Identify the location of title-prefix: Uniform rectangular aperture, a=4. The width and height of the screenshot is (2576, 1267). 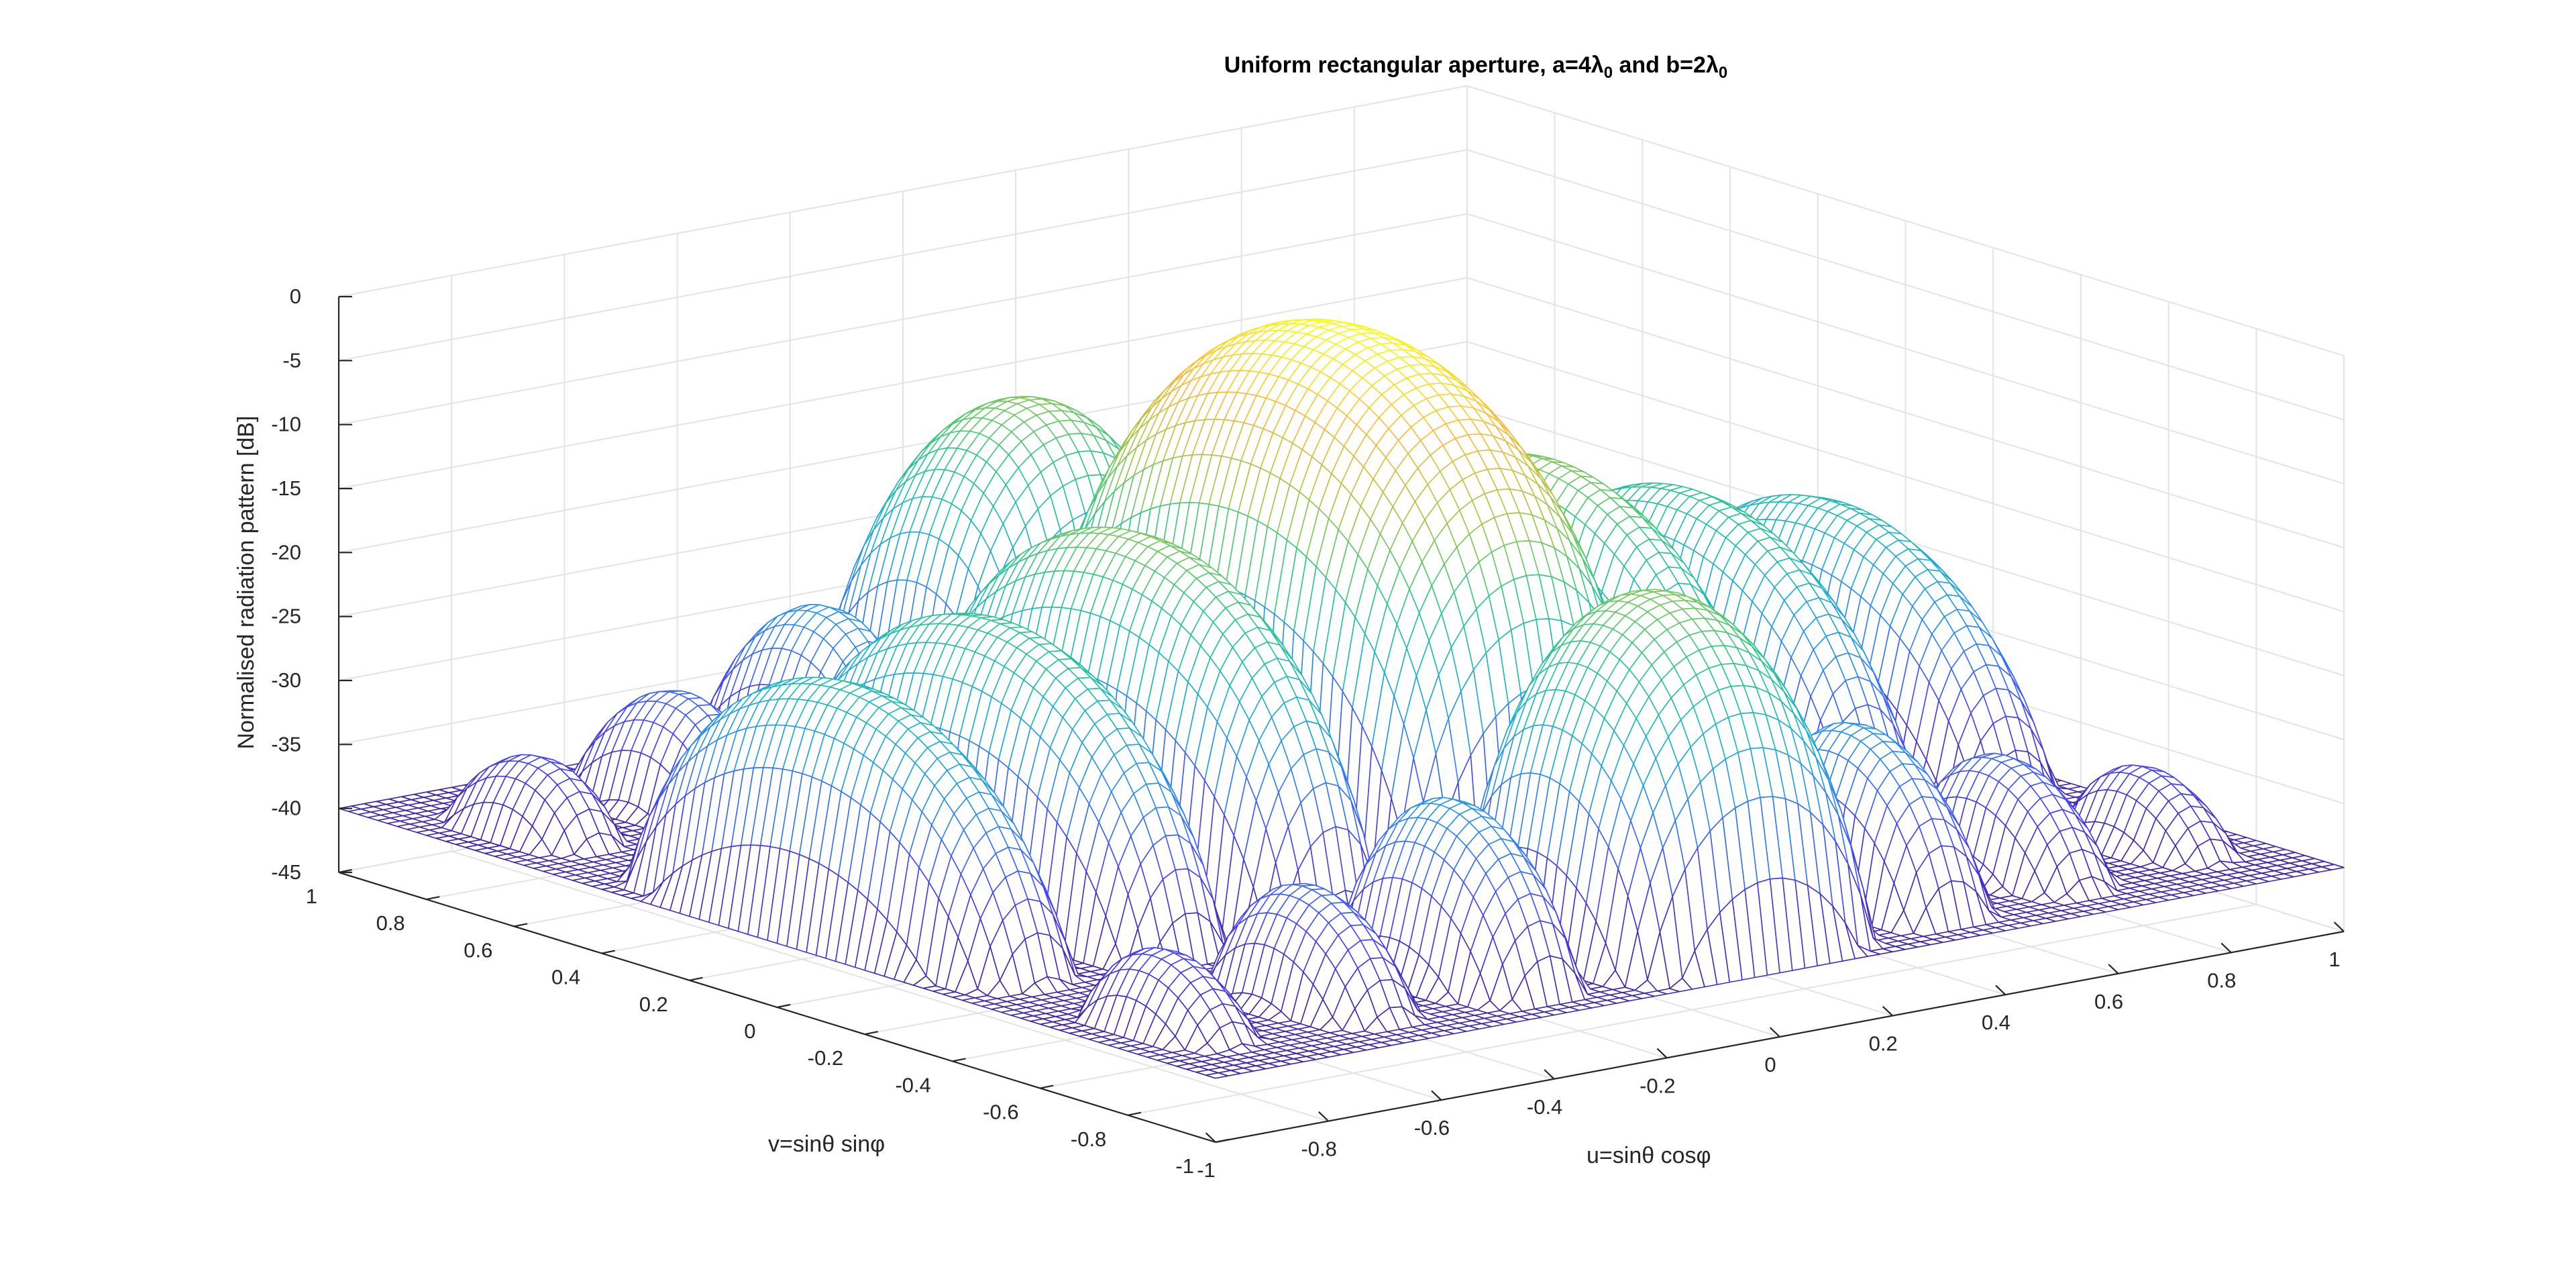
(1407, 65).